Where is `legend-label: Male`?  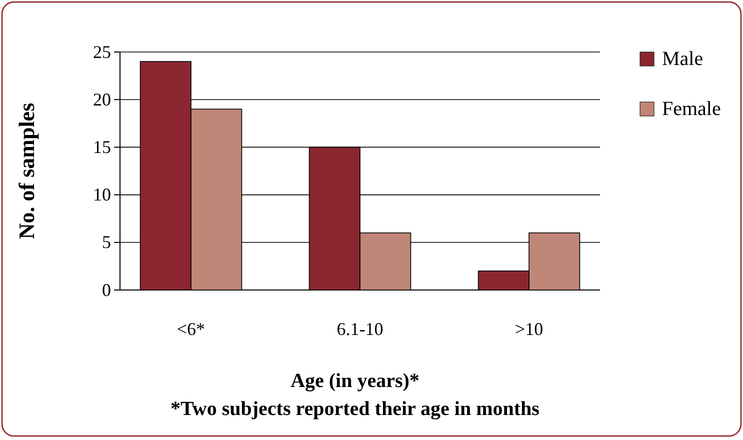
legend-label: Male is located at coordinates (683, 59).